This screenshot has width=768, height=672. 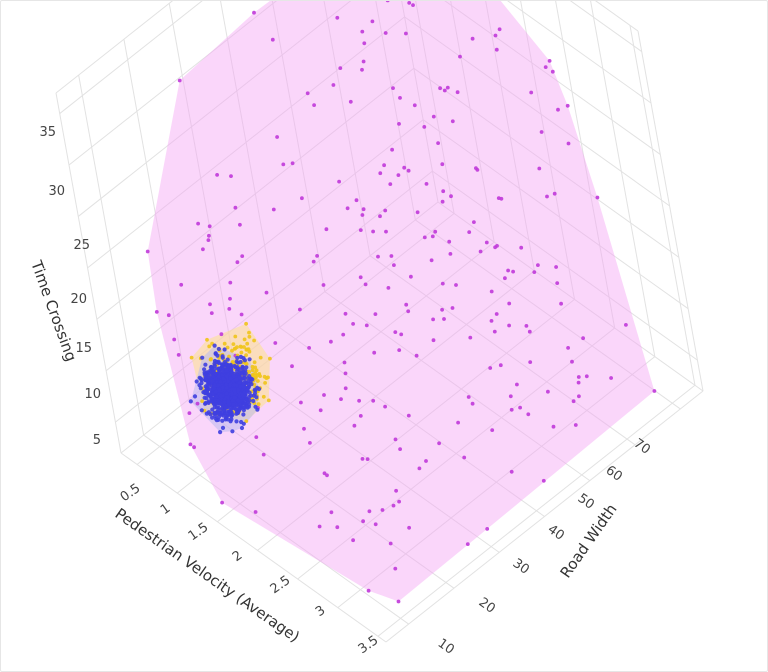 I want to click on y-tick: 20, so click(x=487, y=606).